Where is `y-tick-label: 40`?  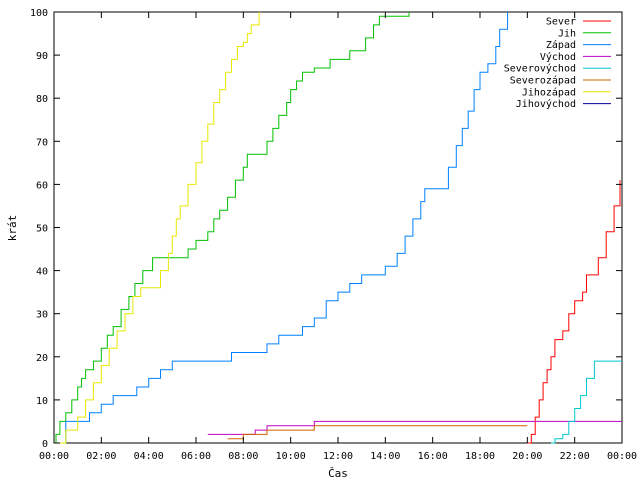
y-tick-label: 40 is located at coordinates (42, 272).